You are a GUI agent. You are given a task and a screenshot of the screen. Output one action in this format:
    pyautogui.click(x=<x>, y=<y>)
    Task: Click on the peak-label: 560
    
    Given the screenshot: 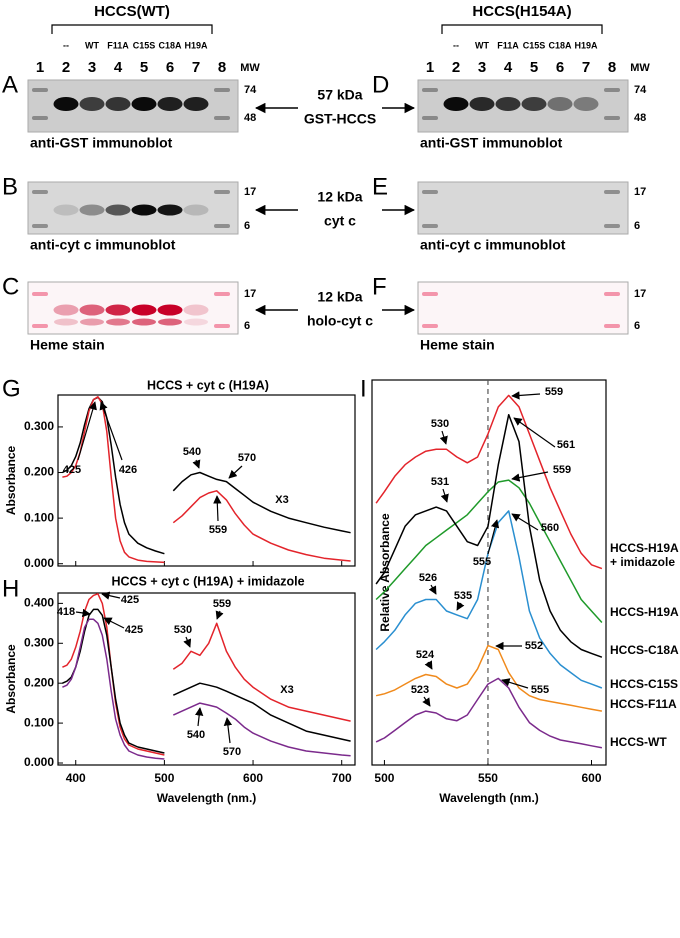 What is the action you would take?
    pyautogui.click(x=550, y=528)
    